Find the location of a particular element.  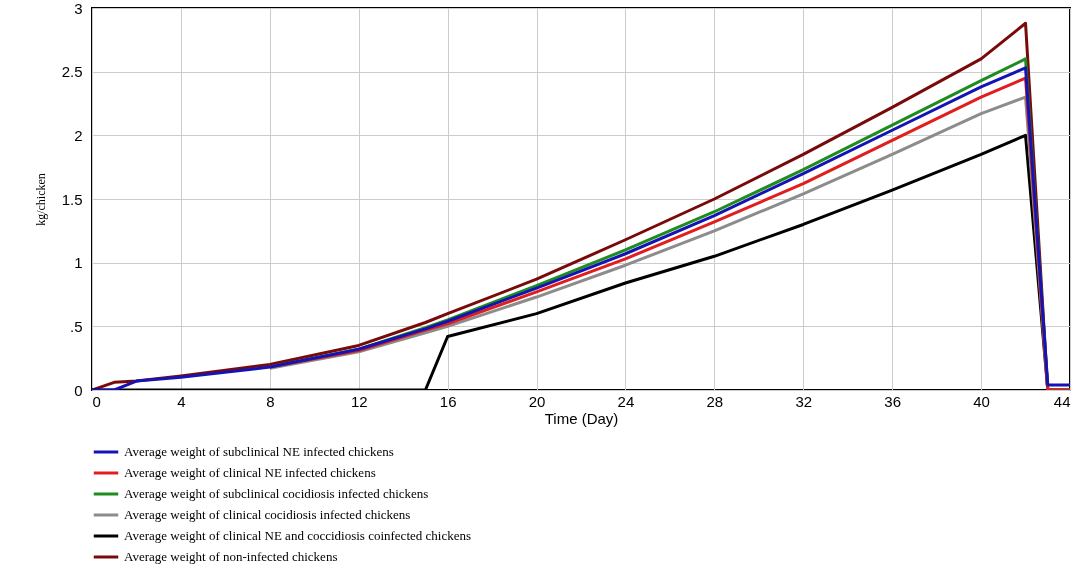

x-axis-title: Time (Day) is located at coordinates (581, 418).